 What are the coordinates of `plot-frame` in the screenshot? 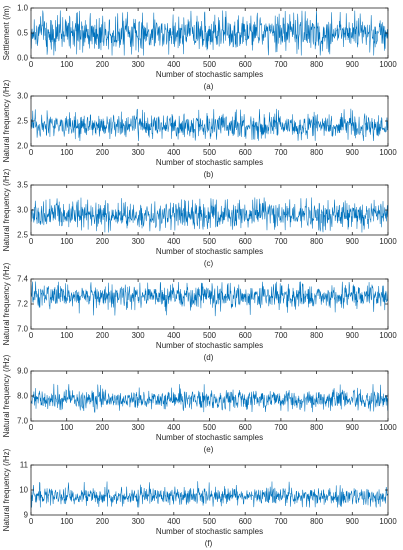 It's located at (209, 304).